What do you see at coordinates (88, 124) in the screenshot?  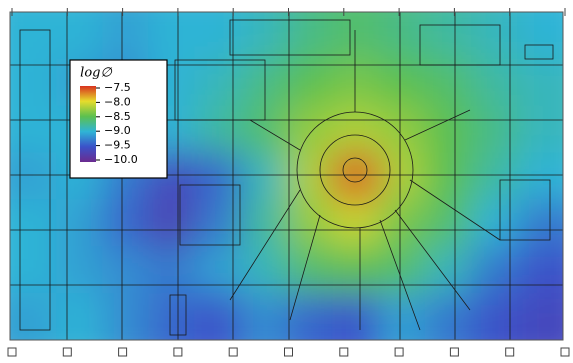 I see `colorbar` at bounding box center [88, 124].